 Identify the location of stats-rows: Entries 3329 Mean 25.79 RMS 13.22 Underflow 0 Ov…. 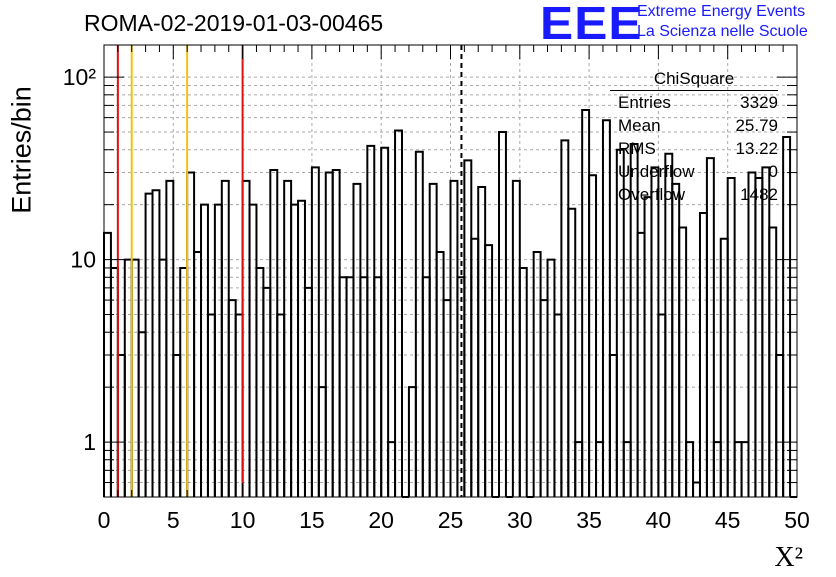
(694, 148).